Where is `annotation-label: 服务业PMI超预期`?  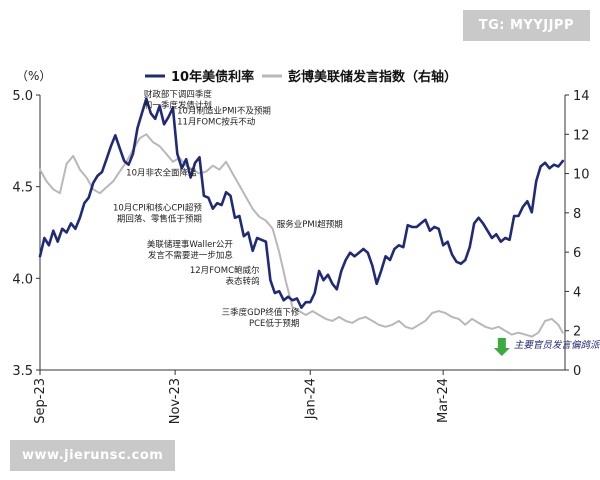
annotation-label: 服务业PMI超预期 is located at coordinates (310, 224).